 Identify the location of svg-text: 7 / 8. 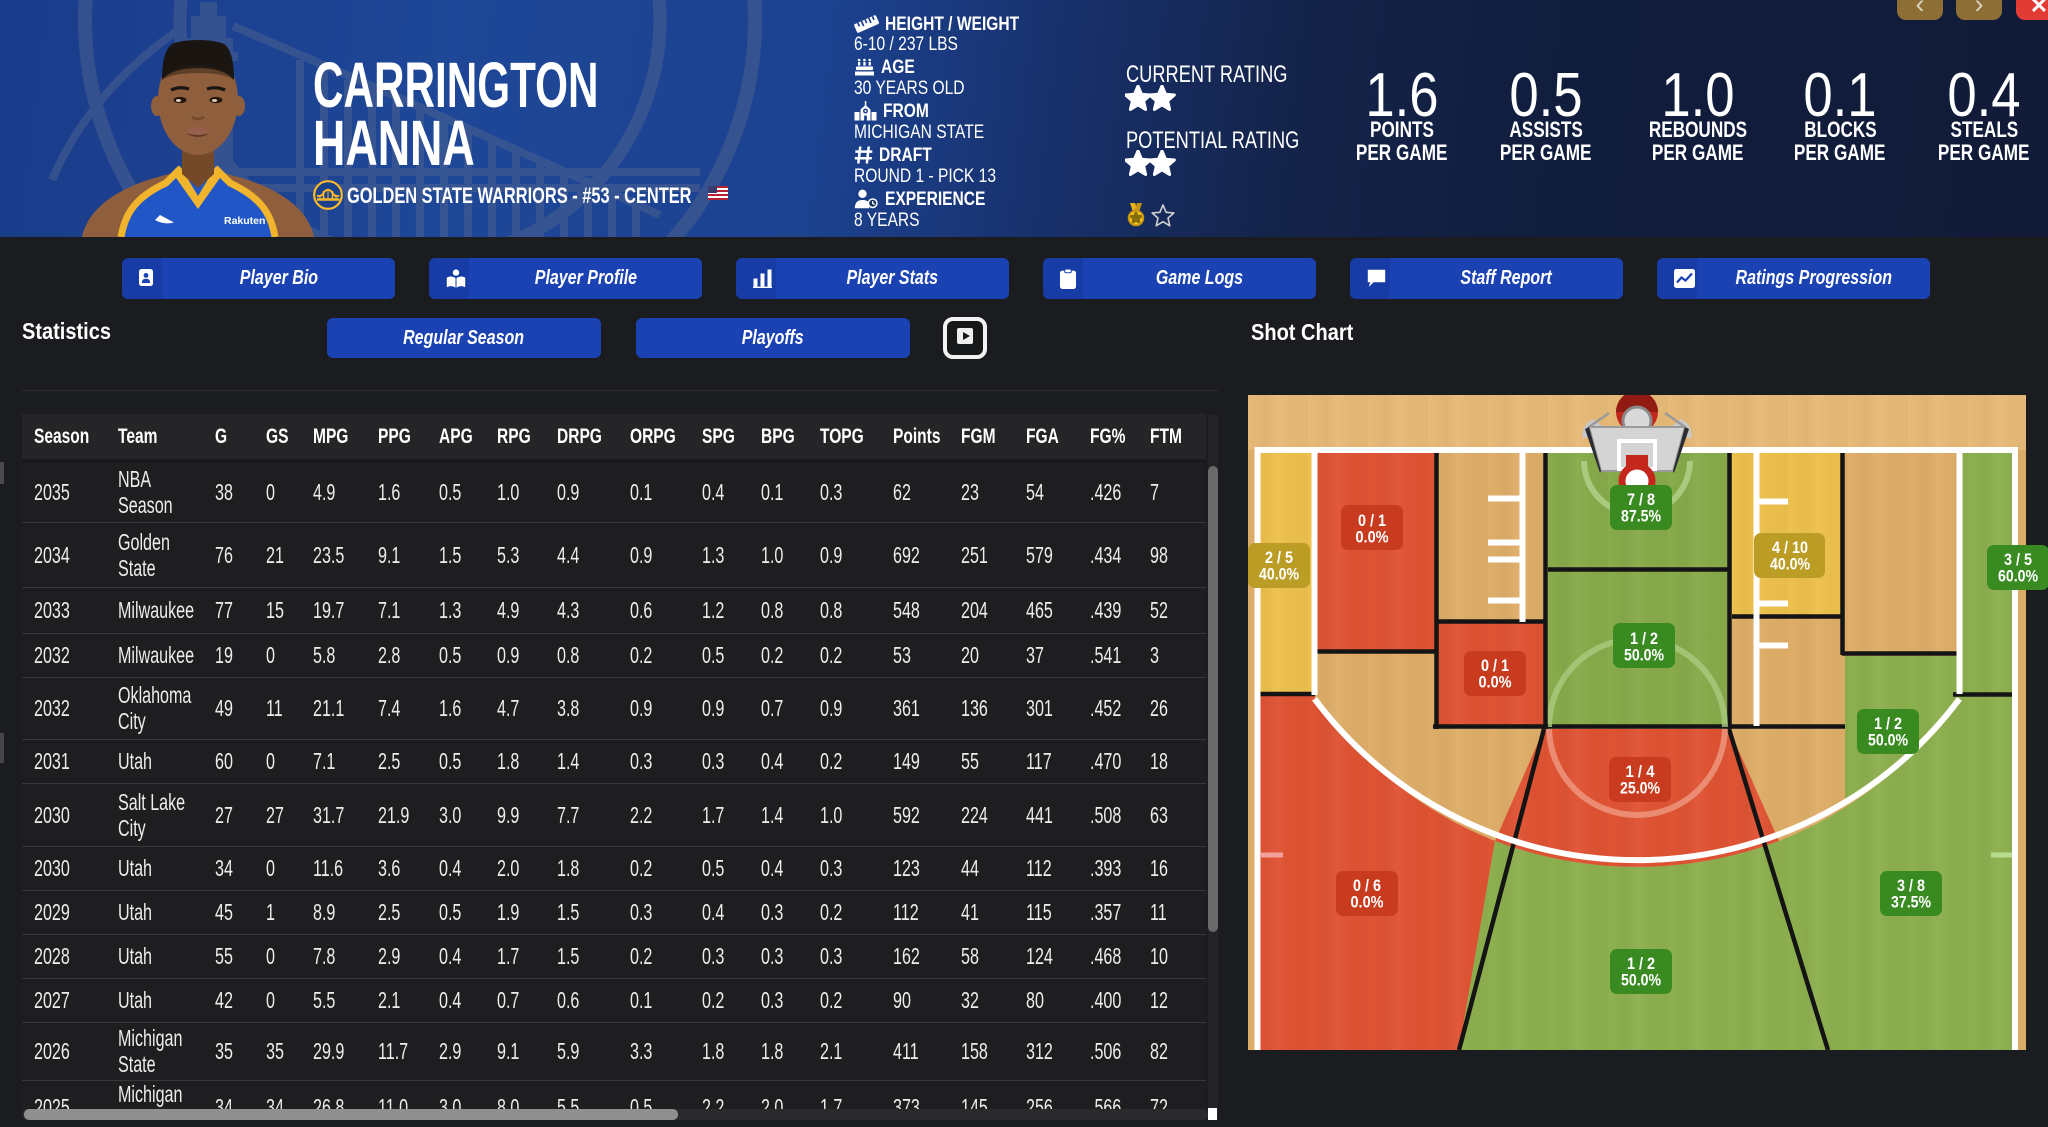
(1641, 499).